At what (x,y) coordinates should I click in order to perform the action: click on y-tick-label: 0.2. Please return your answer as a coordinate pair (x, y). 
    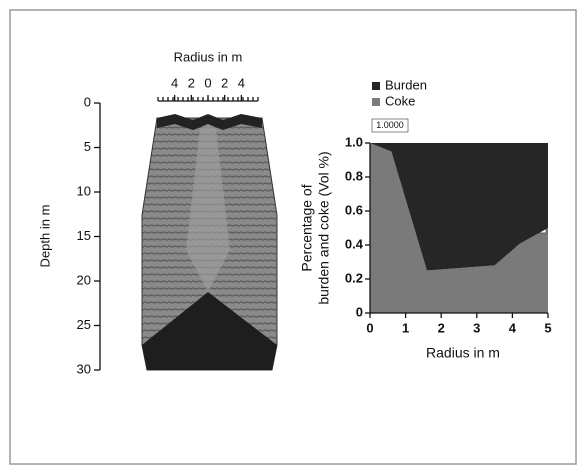
    Looking at the image, I should click on (354, 277).